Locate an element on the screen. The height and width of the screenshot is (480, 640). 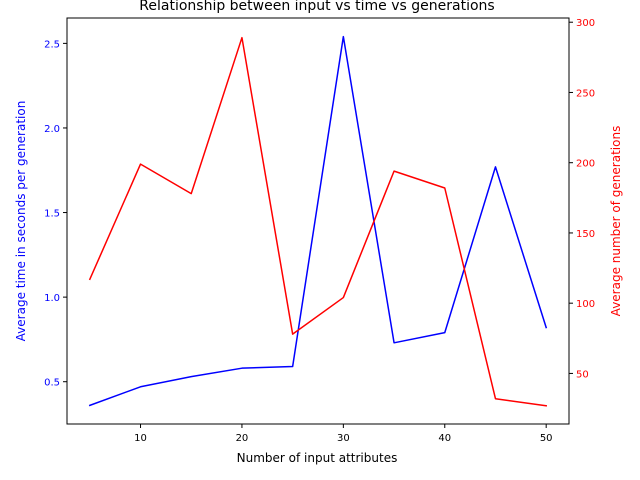
y-axis-left-label: Average time in seconds per generation is located at coordinates (21, 221).